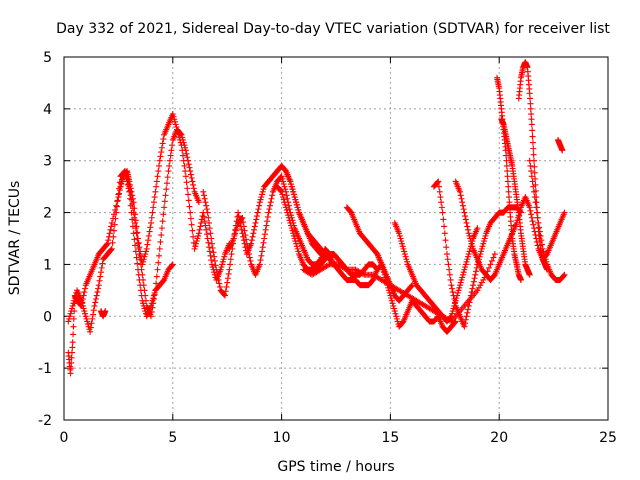  Describe the element at coordinates (282, 438) in the screenshot. I see `x-tick-label: 10` at that location.